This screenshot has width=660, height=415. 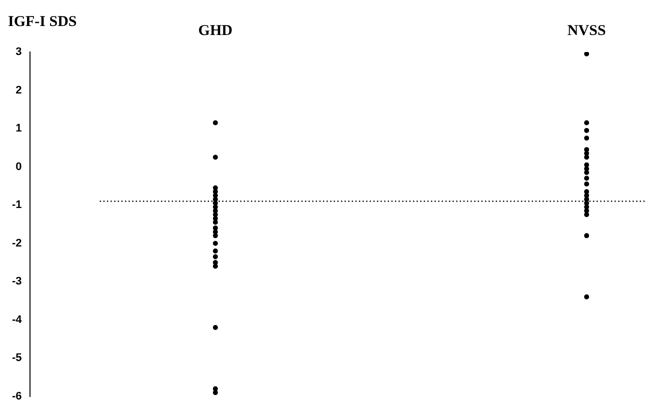 I want to click on y-axis-title: IGF-I SDS, so click(x=42, y=22).